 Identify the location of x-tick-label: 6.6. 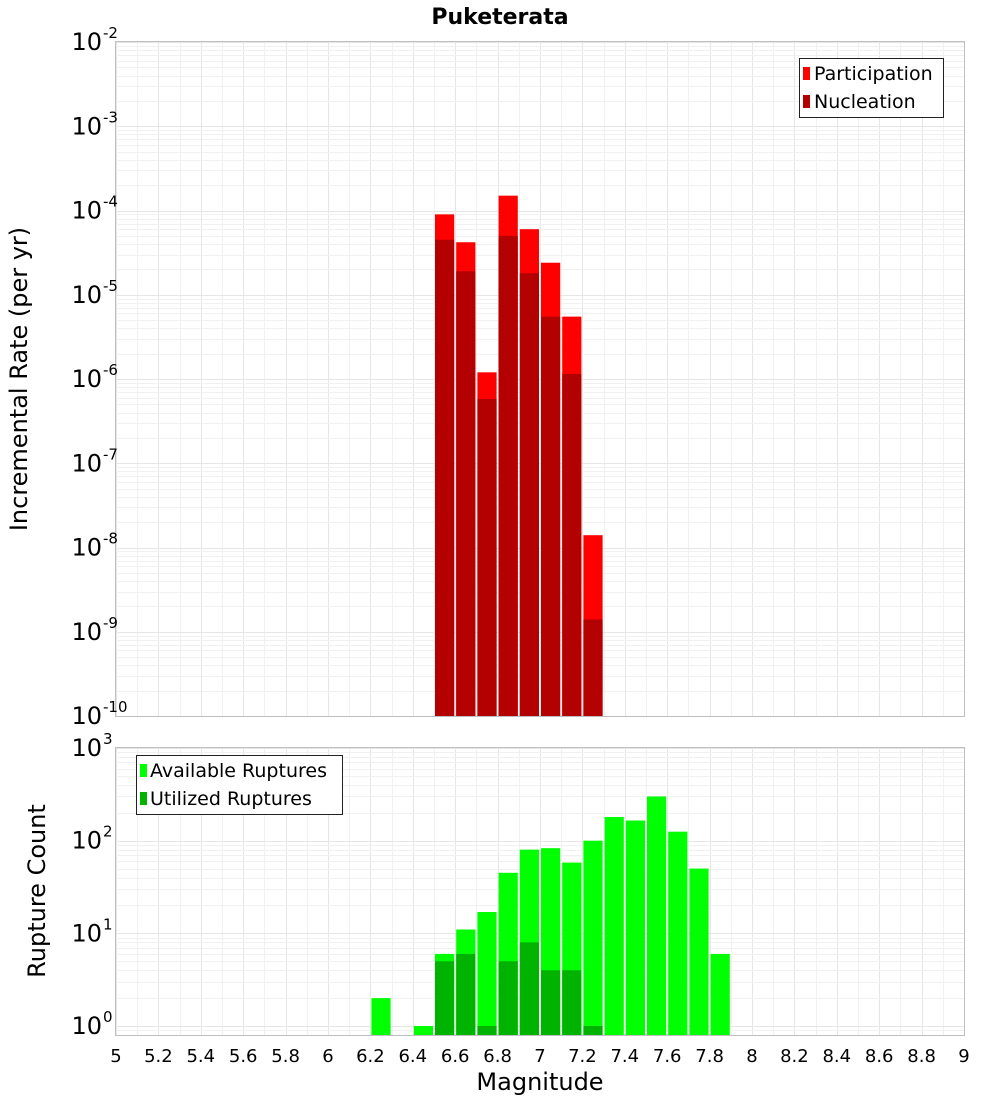
(455, 1056).